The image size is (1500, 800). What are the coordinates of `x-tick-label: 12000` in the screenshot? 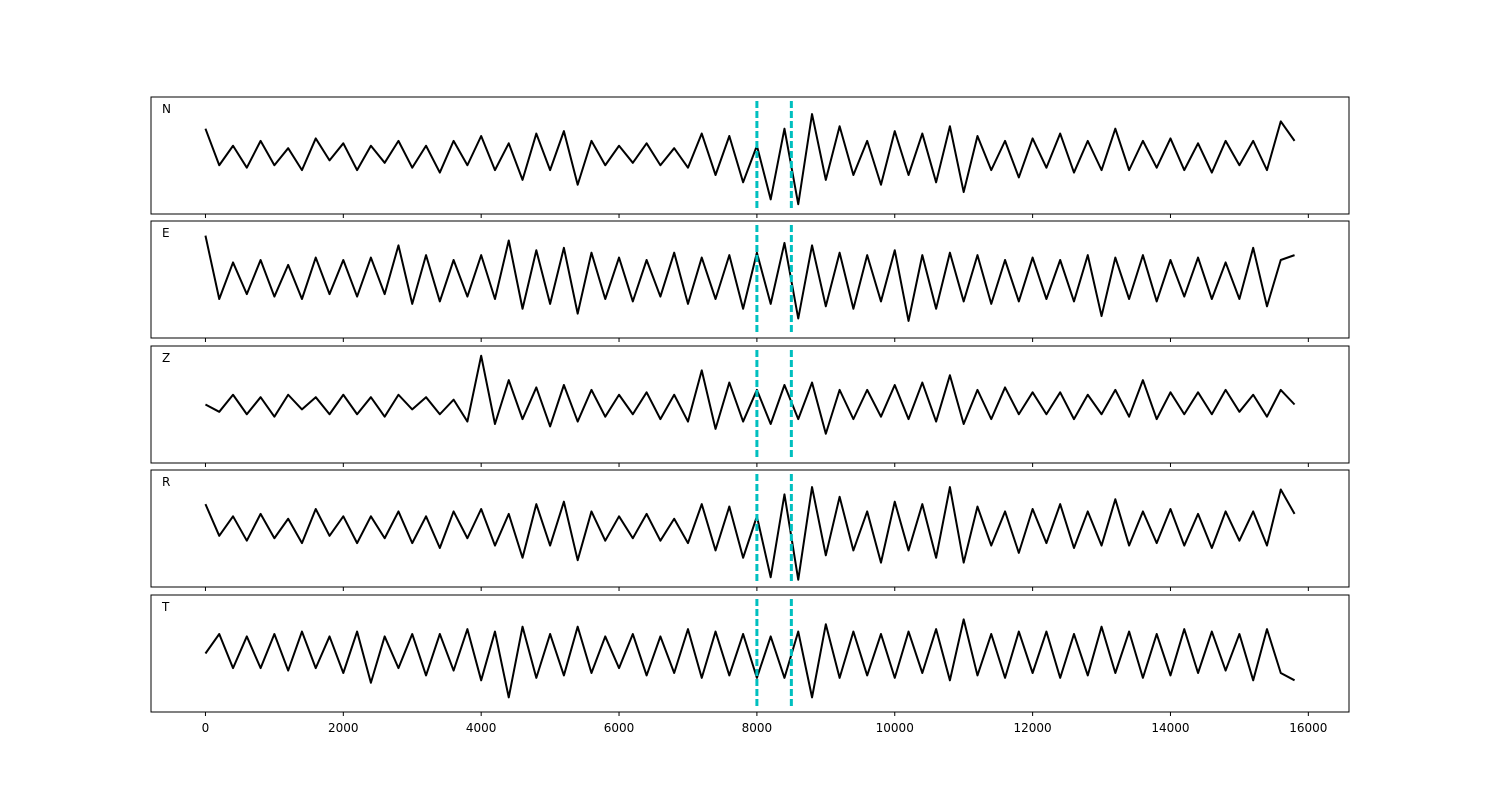 It's located at (1033, 728).